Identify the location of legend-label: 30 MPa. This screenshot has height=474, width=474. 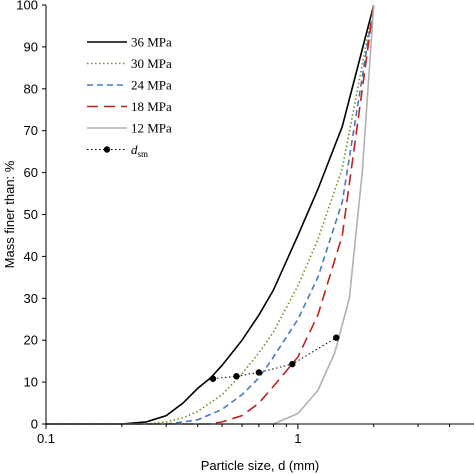
(151, 63).